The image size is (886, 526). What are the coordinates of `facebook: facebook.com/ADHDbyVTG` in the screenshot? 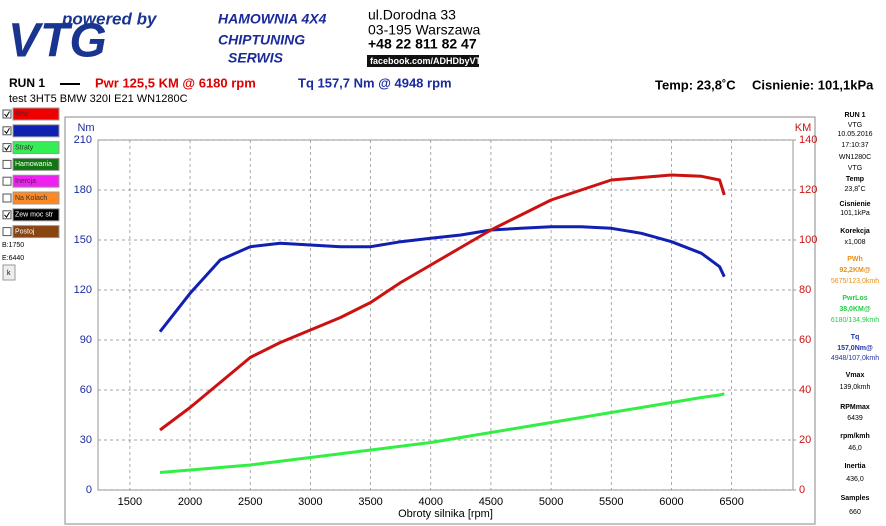 It's located at (429, 61).